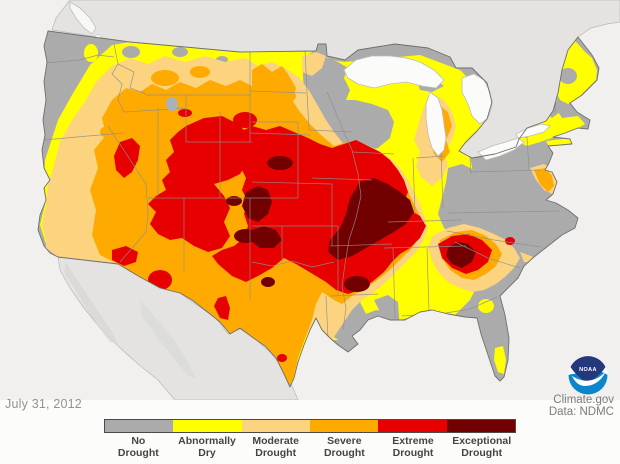 Image resolution: width=620 pixels, height=464 pixels. What do you see at coordinates (207, 426) in the screenshot?
I see `legend-swatch-abnormally-dry` at bounding box center [207, 426].